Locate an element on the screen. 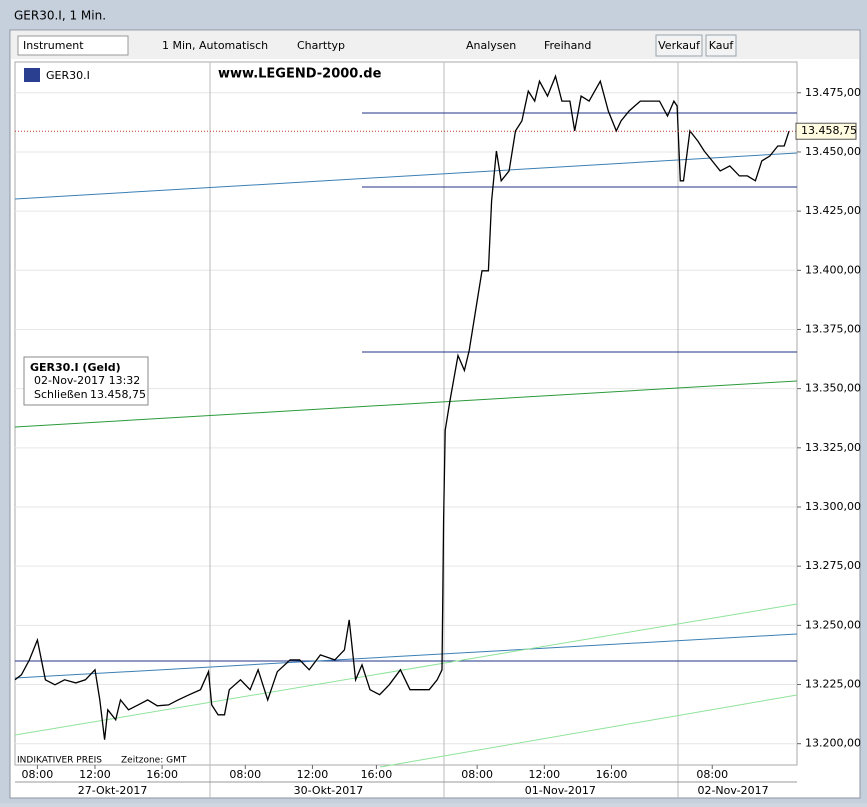  last-price-label: 13.458,75 is located at coordinates (829, 130).